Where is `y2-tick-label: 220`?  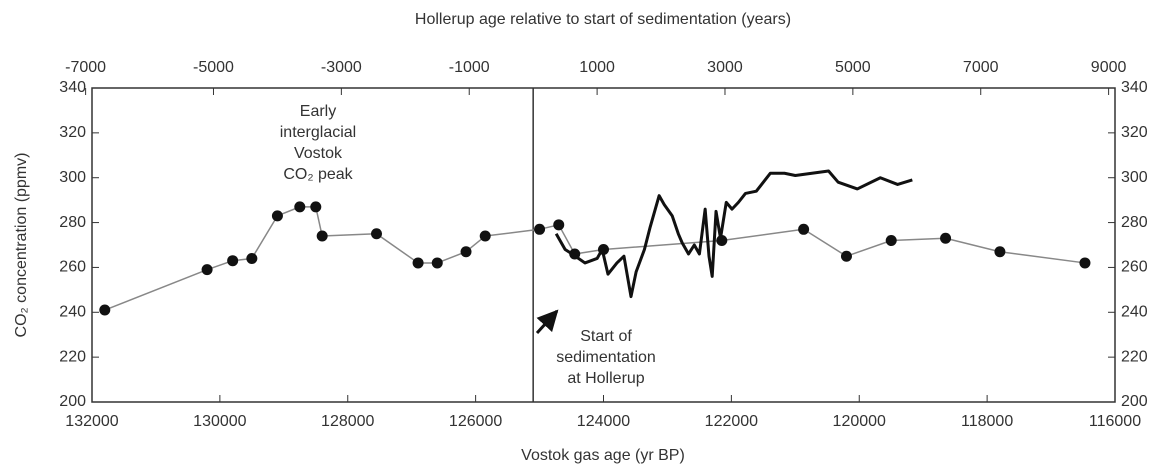
y2-tick-label: 220 is located at coordinates (1134, 356).